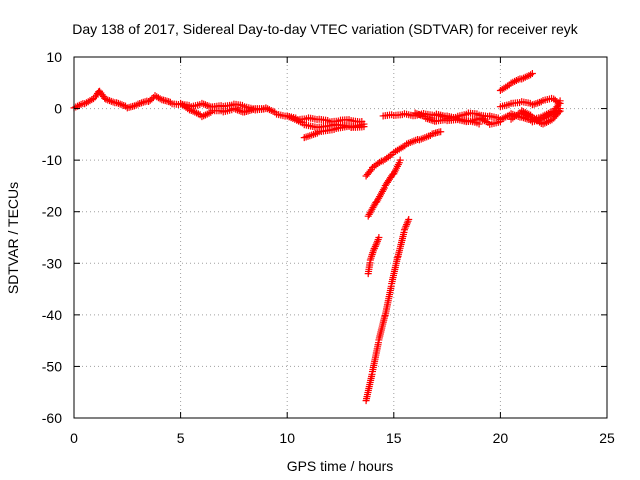 The height and width of the screenshot is (480, 640). What do you see at coordinates (58, 109) in the screenshot?
I see `y-tick-label: 0` at bounding box center [58, 109].